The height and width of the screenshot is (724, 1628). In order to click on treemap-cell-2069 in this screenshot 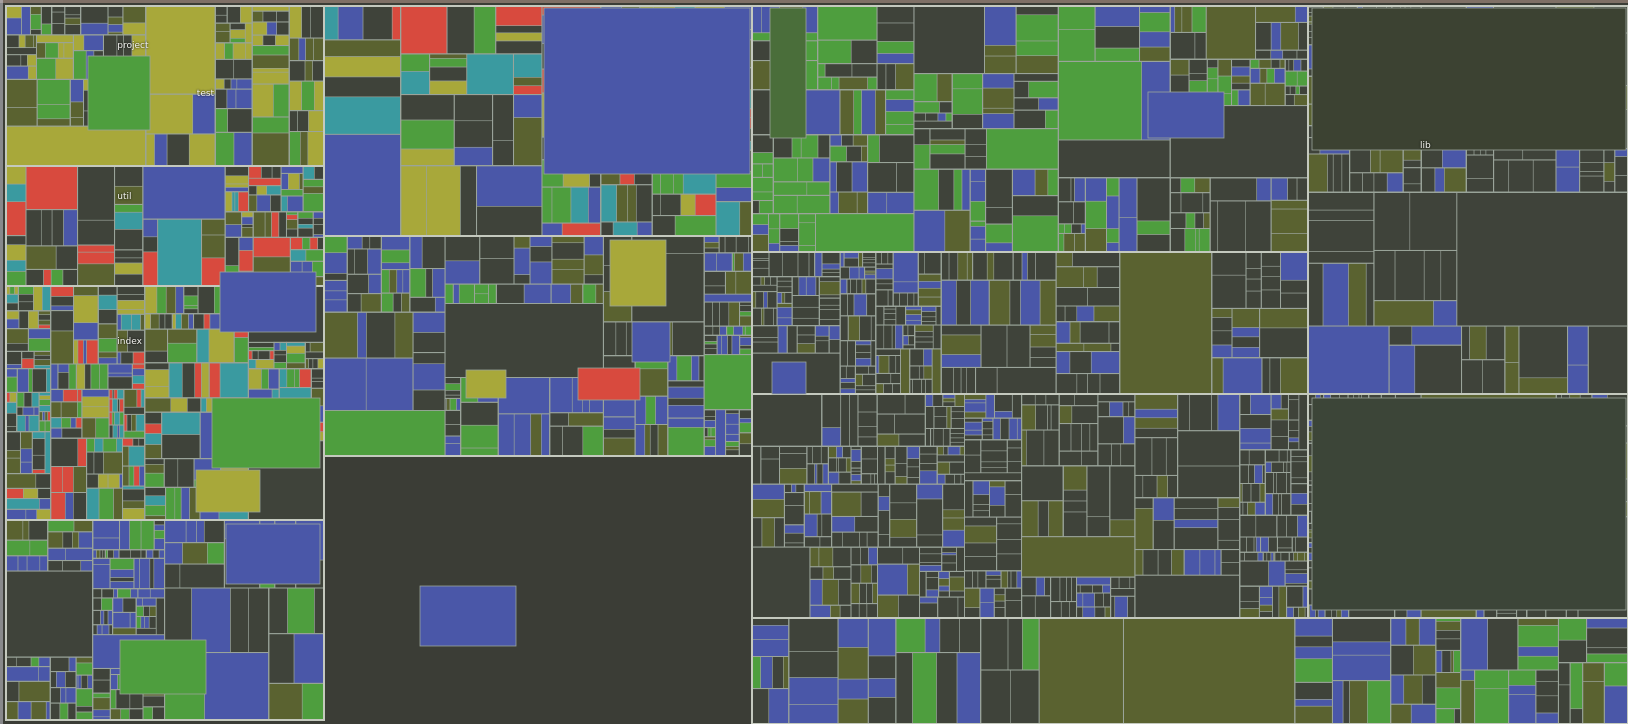, I will do `click(1214, 226)`.